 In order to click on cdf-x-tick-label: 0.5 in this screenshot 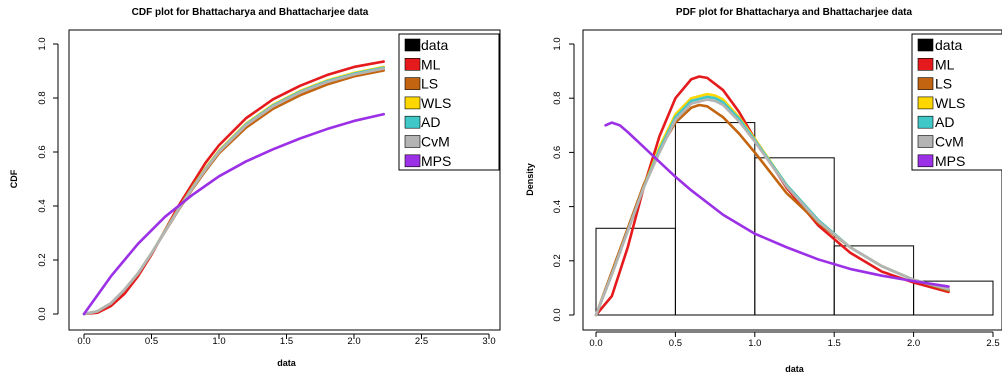, I will do `click(151, 341)`.